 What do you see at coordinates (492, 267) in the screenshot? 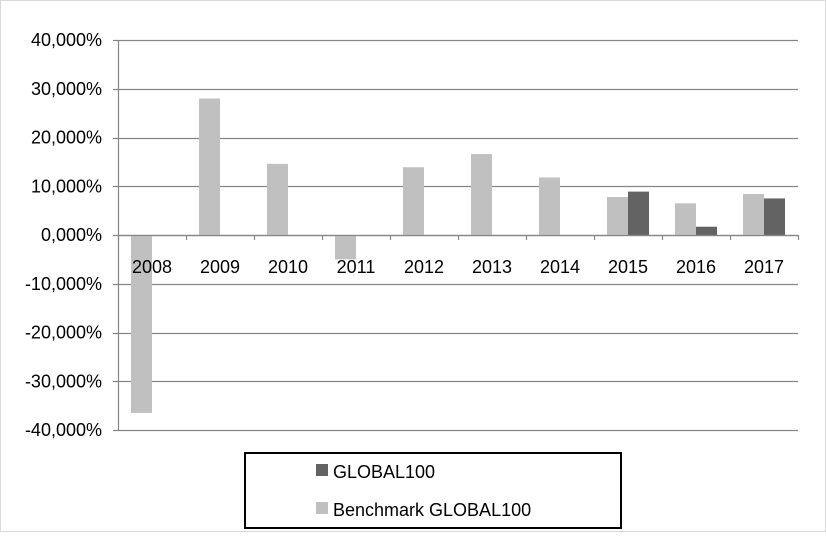
I see `x-tick-label: 2013` at bounding box center [492, 267].